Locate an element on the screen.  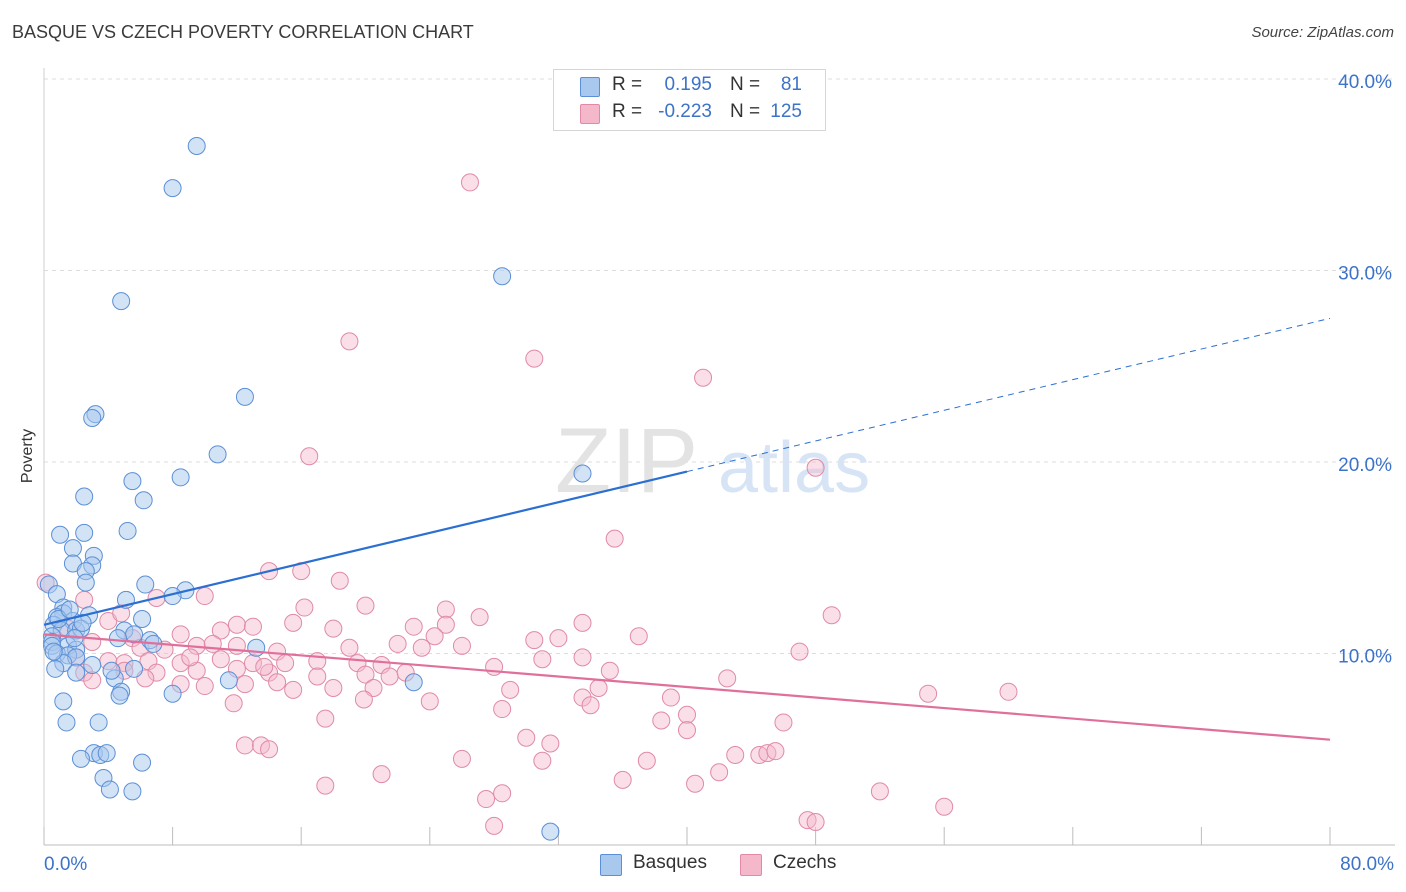
stats-legend: R = 0.195 N = 81 R = -0.223 N = 125 is located at coordinates (689, 100).